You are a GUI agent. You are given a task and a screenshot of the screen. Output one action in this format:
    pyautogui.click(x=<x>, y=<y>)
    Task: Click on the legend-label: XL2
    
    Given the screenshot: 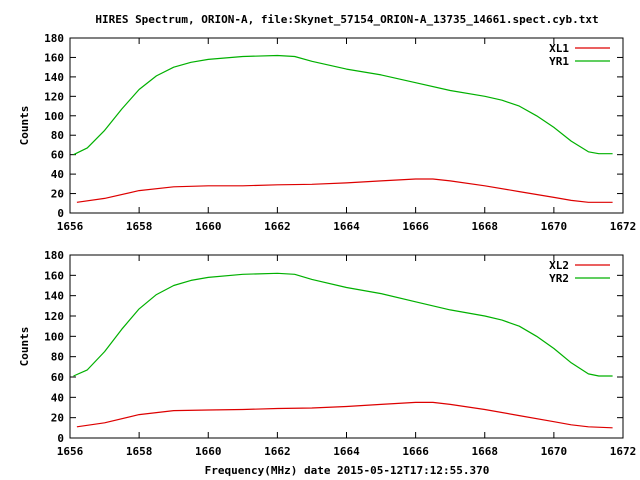 What is the action you would take?
    pyautogui.click(x=559, y=265)
    